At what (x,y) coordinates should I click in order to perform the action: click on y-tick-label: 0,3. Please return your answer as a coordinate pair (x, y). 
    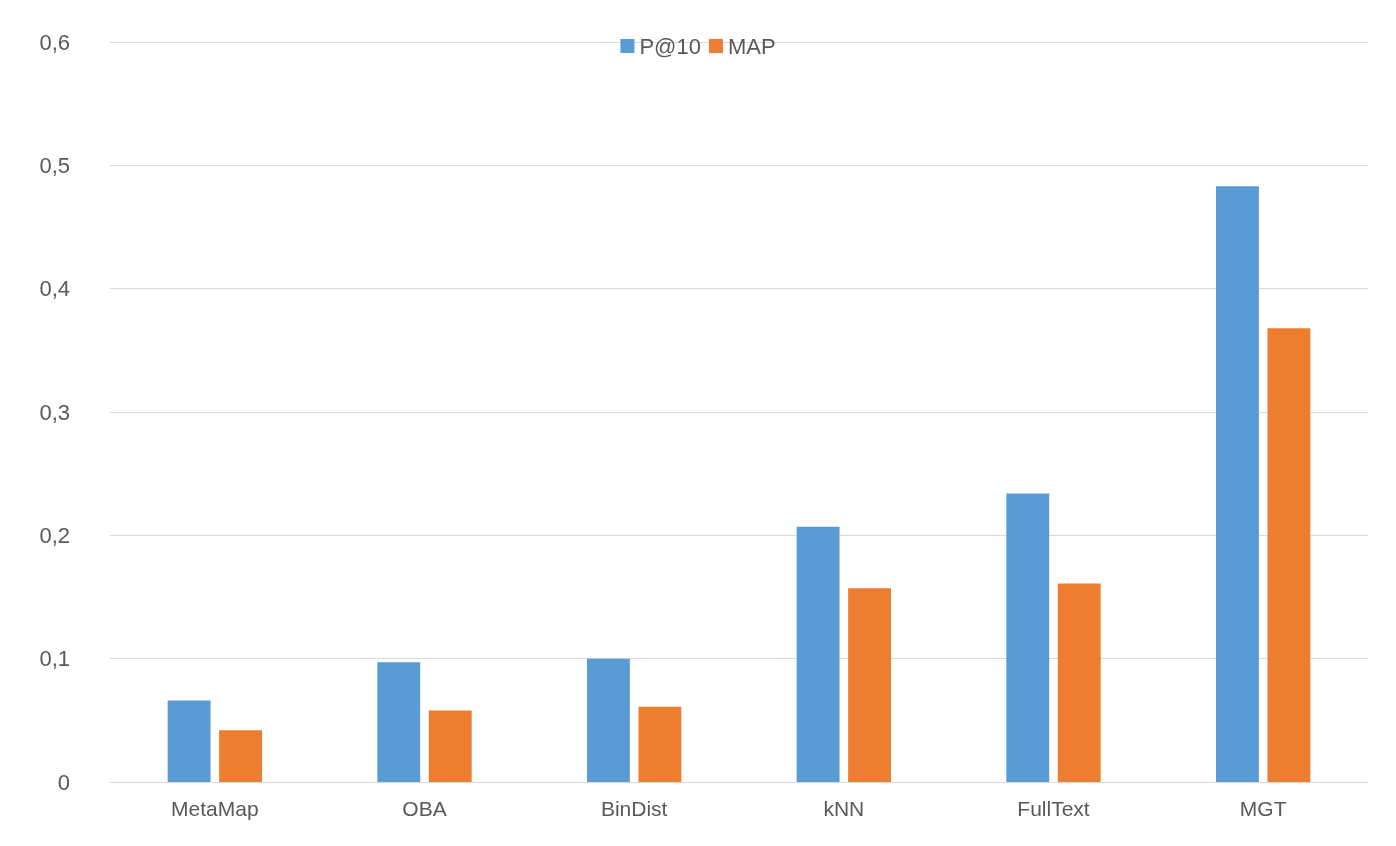
    Looking at the image, I should click on (54, 412).